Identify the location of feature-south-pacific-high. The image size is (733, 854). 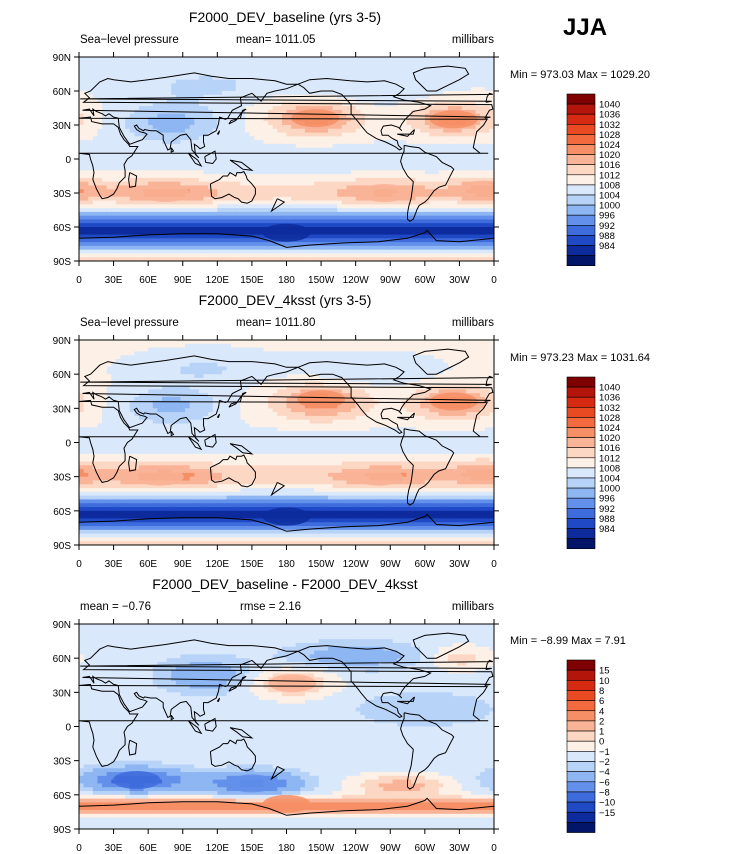
(384, 193).